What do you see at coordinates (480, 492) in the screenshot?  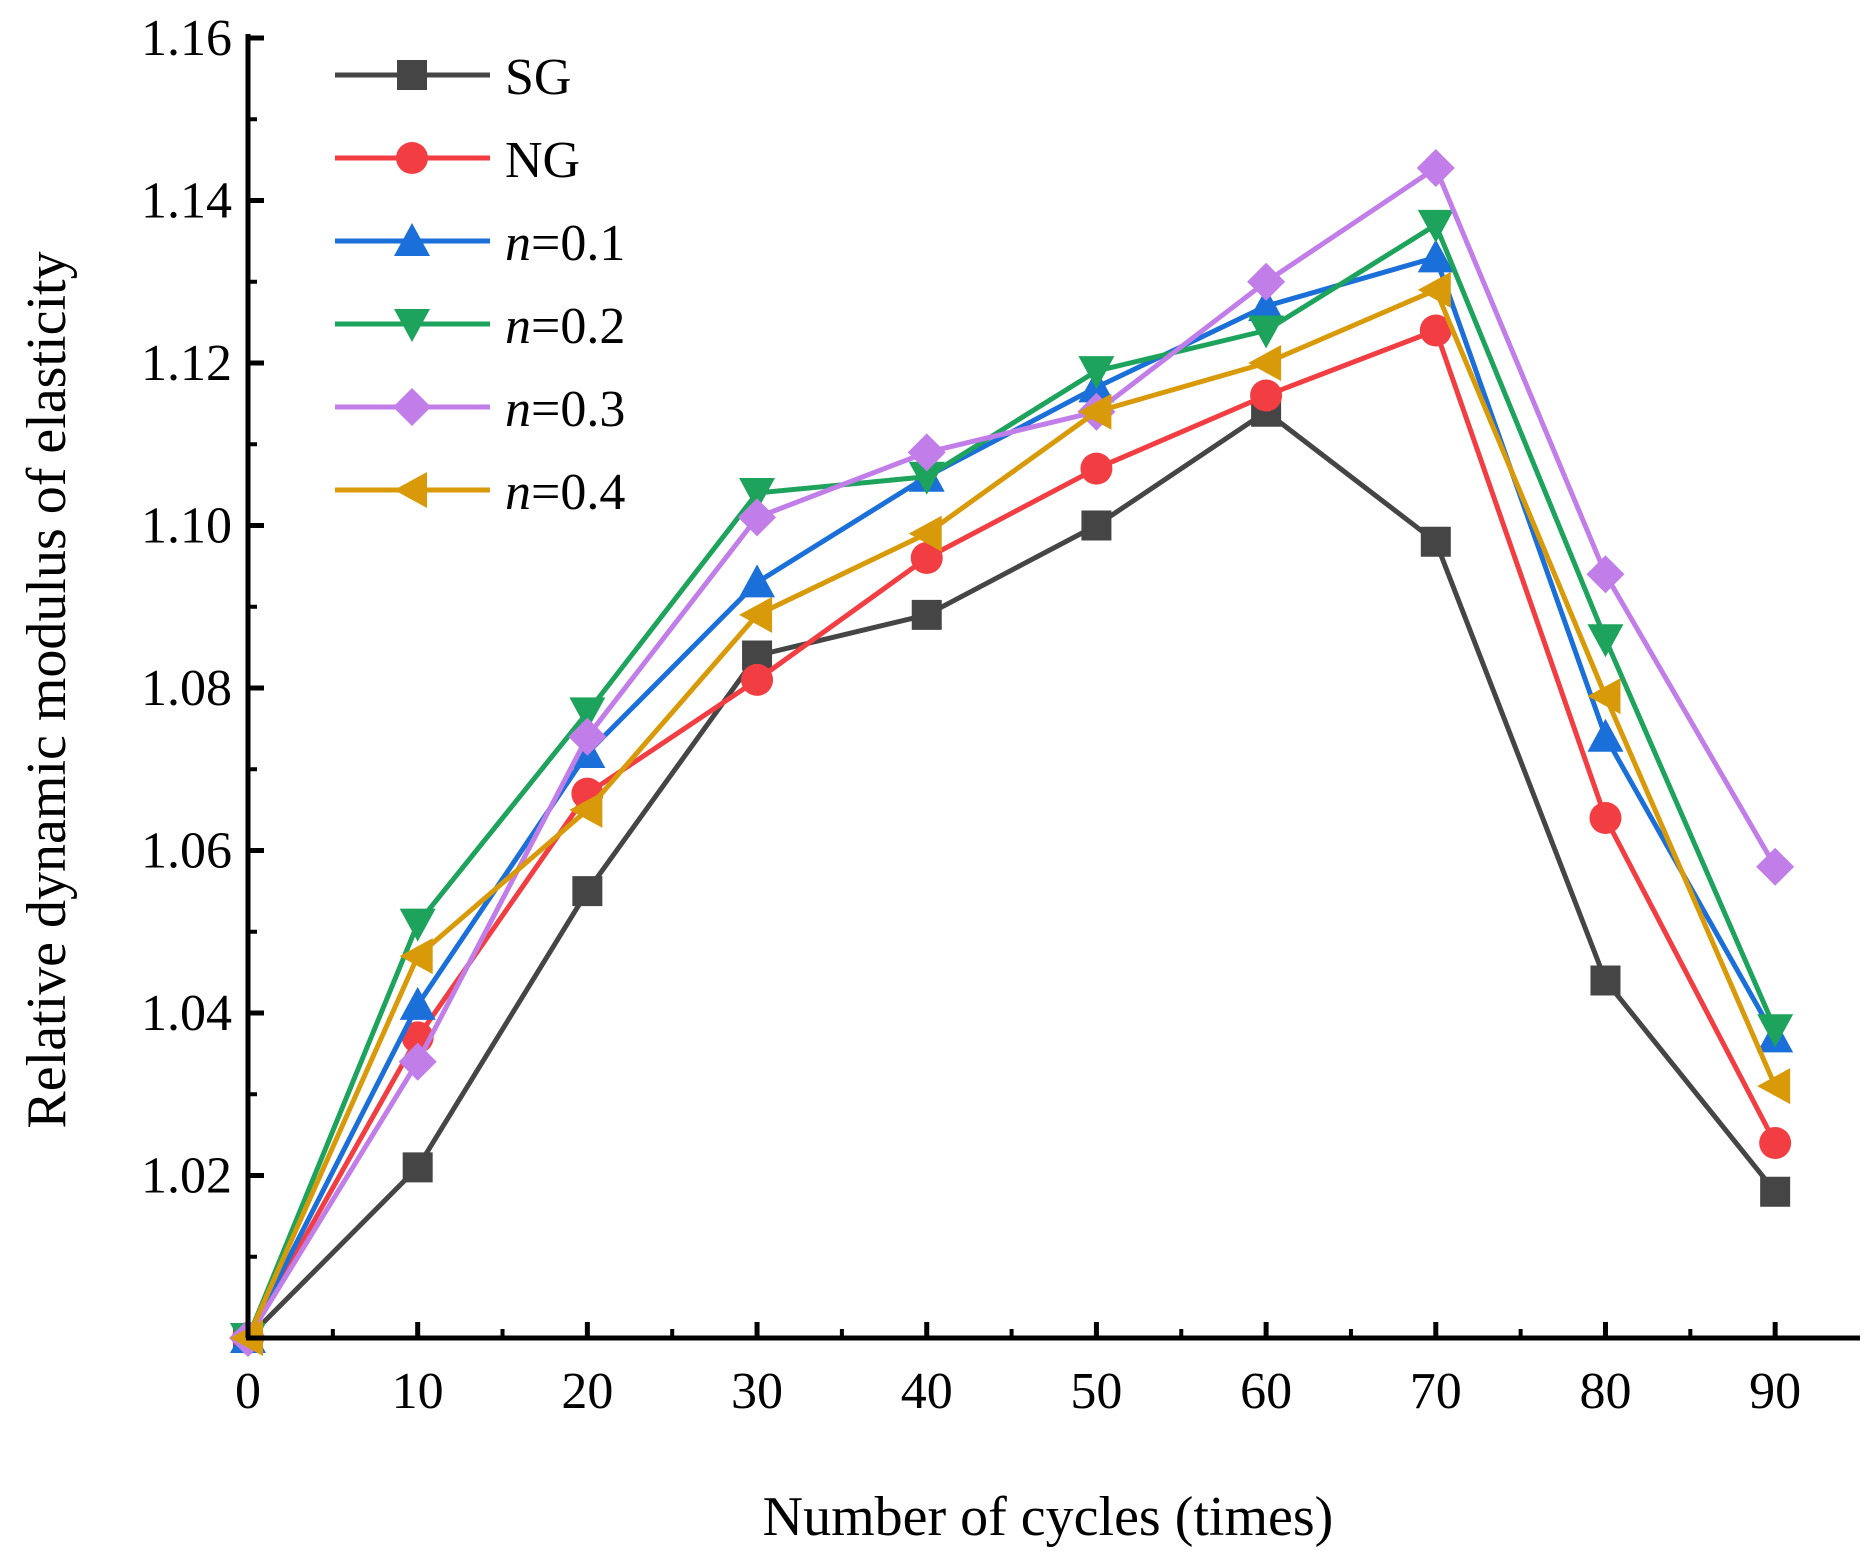 I see `legend-item-n-0-4: n=0.4` at bounding box center [480, 492].